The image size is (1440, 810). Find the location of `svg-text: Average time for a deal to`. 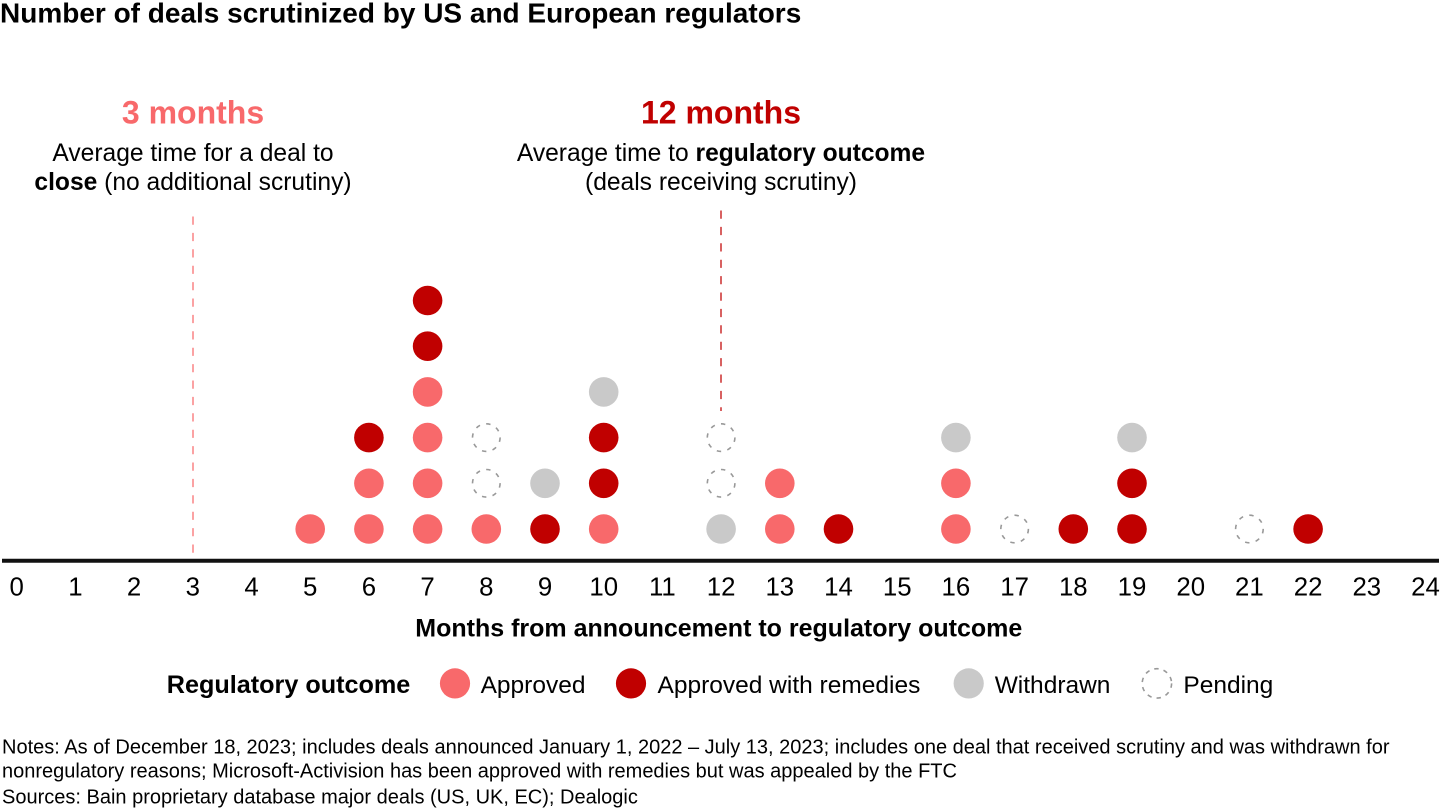

svg-text: Average time for a deal to is located at coordinates (192, 153).